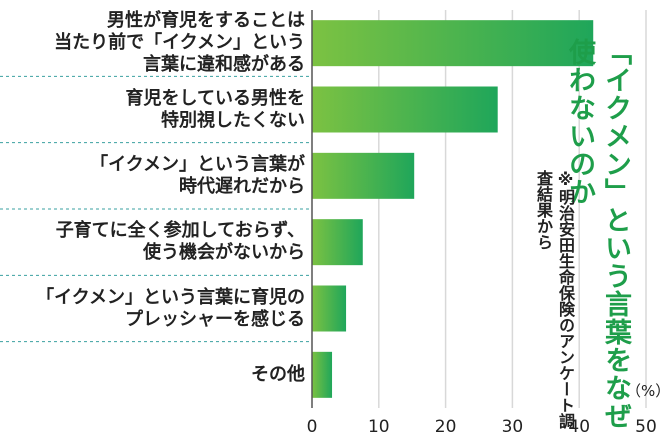 Image resolution: width=661 pixels, height=442 pixels. Describe the element at coordinates (643, 391) in the screenshot. I see `unit-label: （%）` at that location.